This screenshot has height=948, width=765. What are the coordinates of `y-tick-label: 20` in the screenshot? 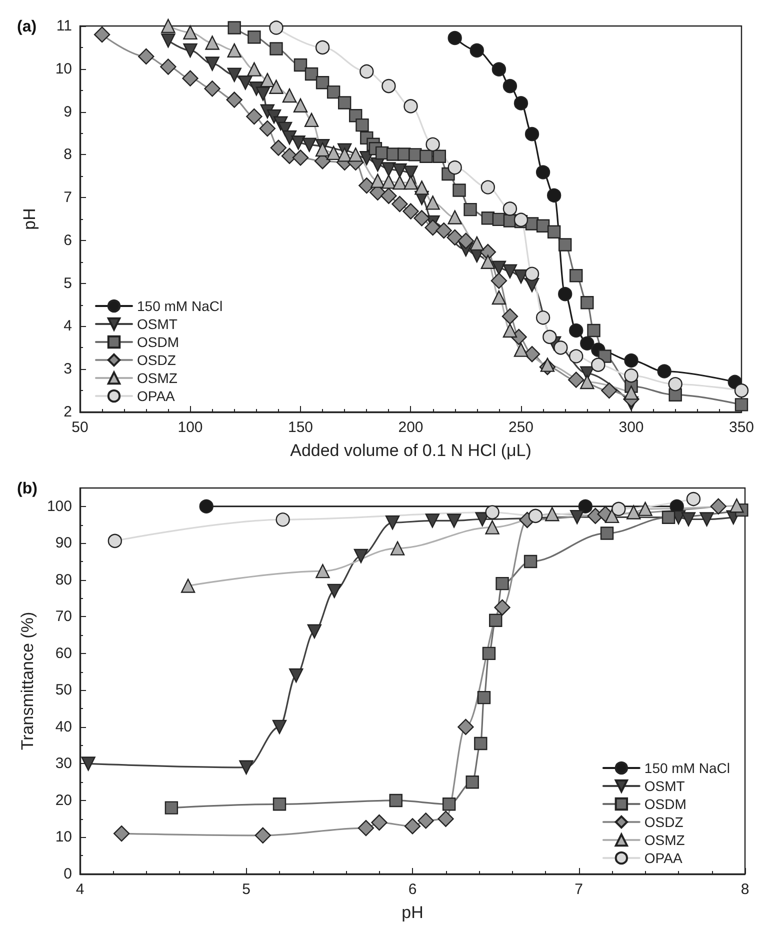 It's located at (63, 800).